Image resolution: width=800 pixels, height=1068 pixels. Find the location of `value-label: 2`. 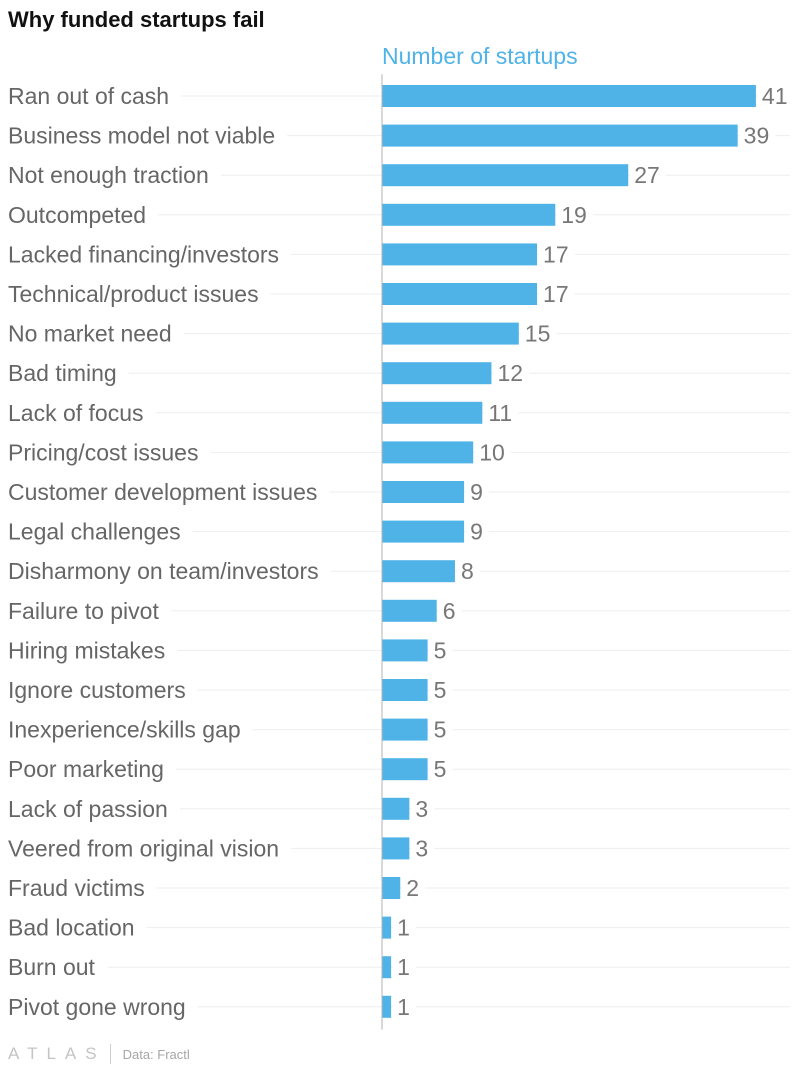

value-label: 2 is located at coordinates (412, 888).